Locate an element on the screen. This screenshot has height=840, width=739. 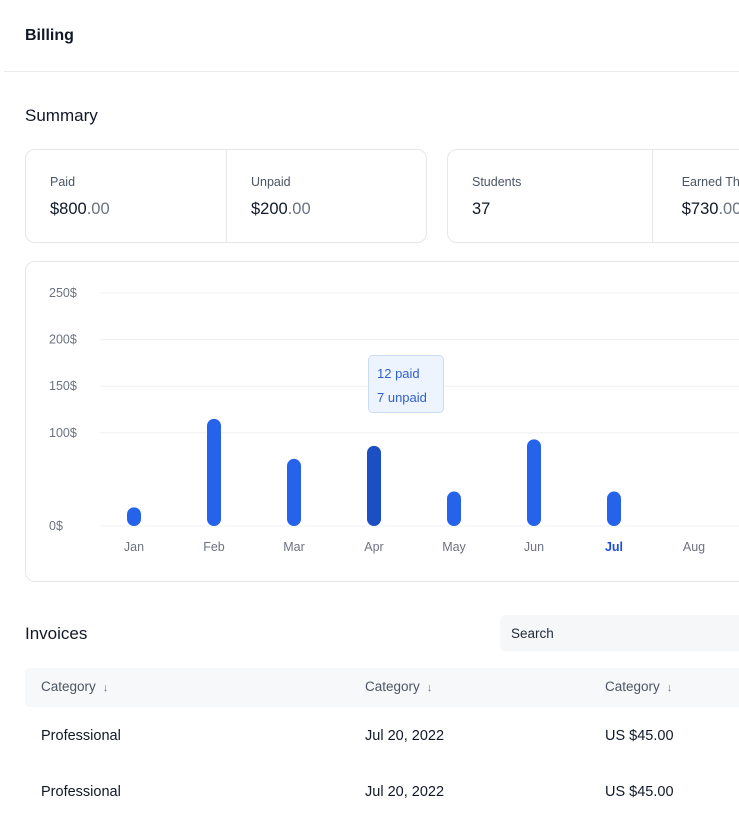
stat-amount: $730 is located at coordinates (700, 209).